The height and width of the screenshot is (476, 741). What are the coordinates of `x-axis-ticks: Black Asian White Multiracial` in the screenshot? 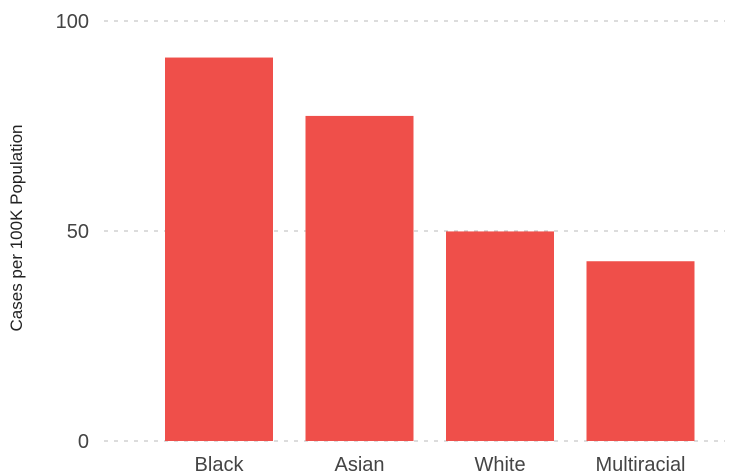 It's located at (440, 465).